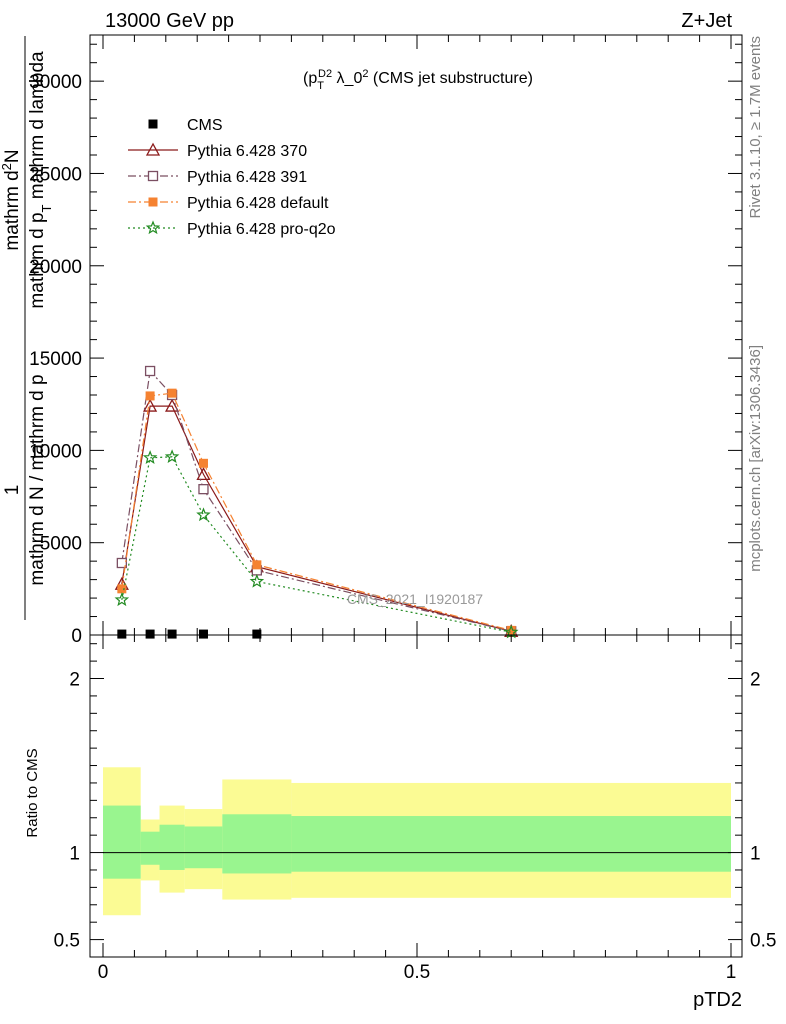  Describe the element at coordinates (11, 199) in the screenshot. I see `ylabel-line-3: mathrm d2N` at that location.